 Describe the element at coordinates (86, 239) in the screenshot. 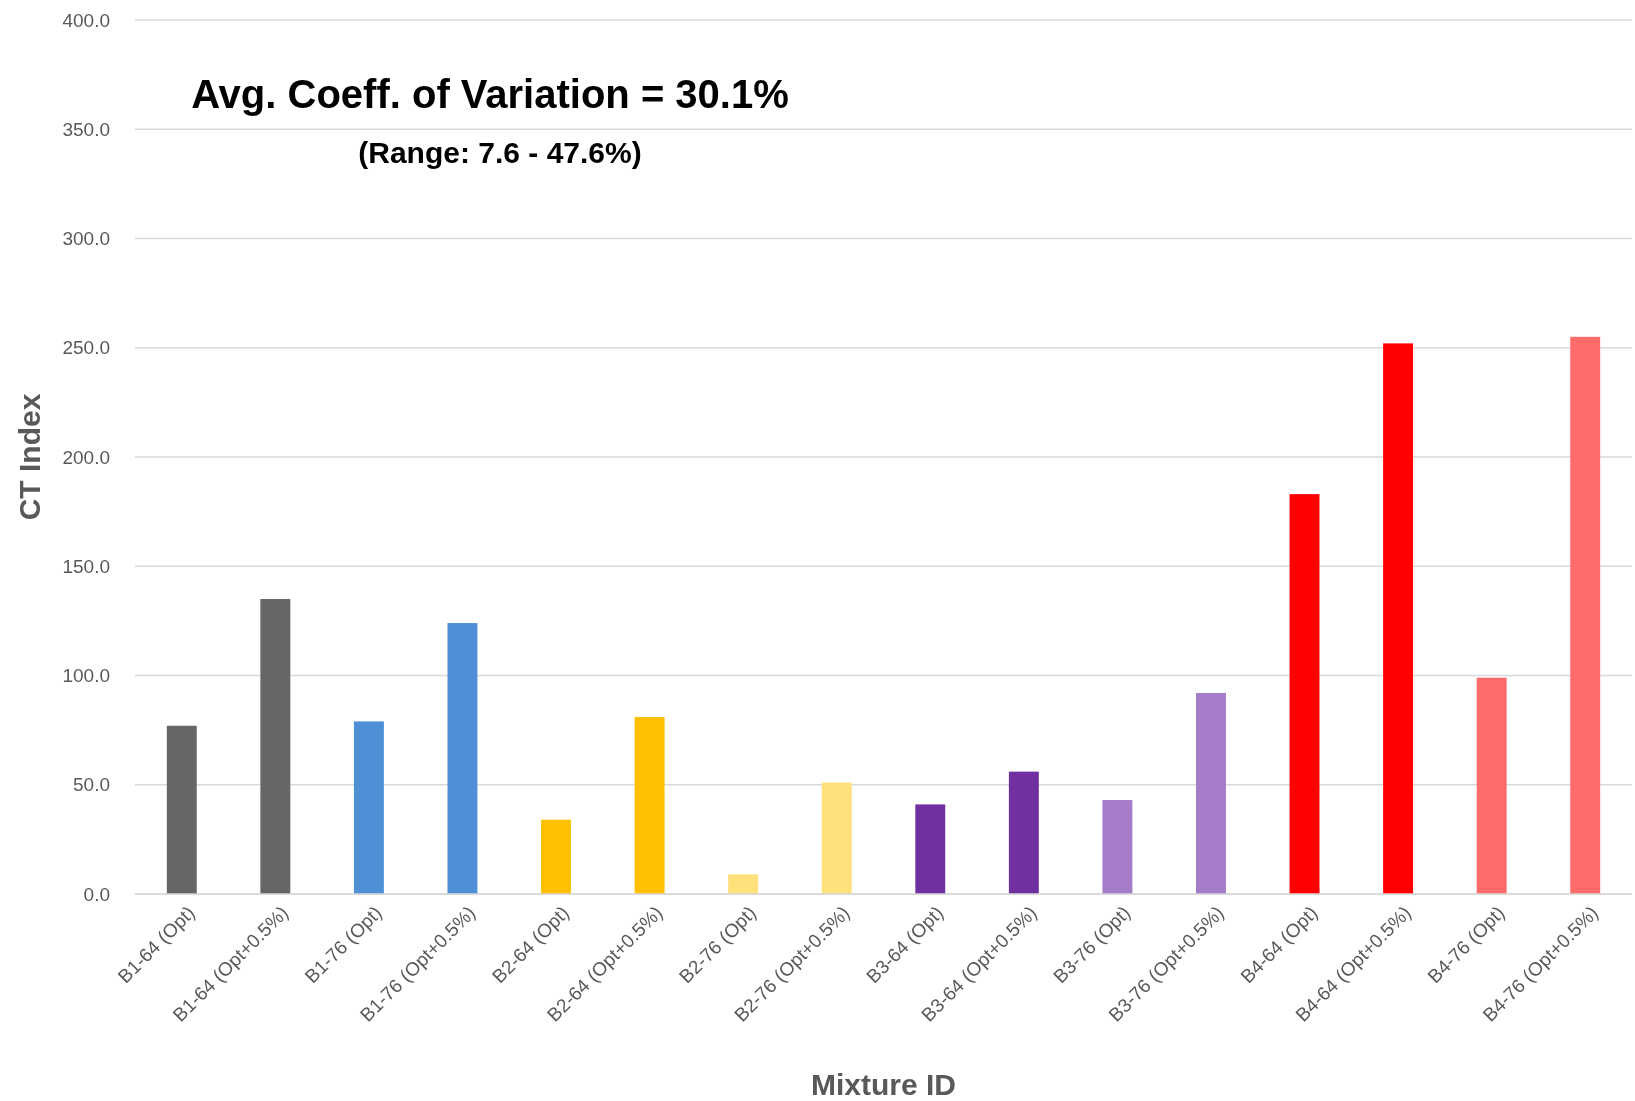

I see `y-tick-label: 300.0` at that location.